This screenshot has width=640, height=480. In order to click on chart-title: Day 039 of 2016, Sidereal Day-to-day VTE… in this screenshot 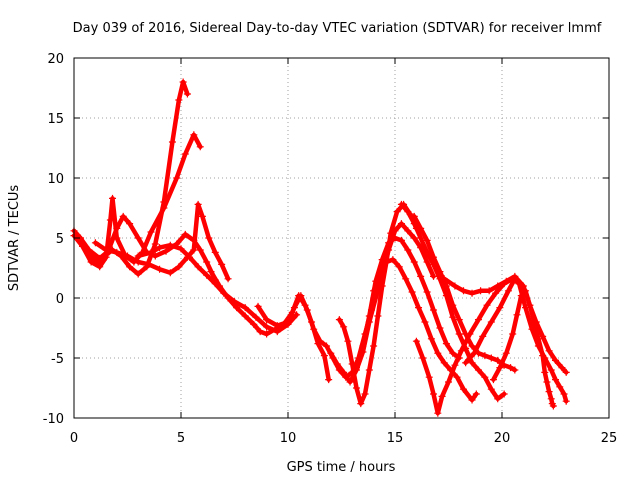, I will do `click(337, 28)`.